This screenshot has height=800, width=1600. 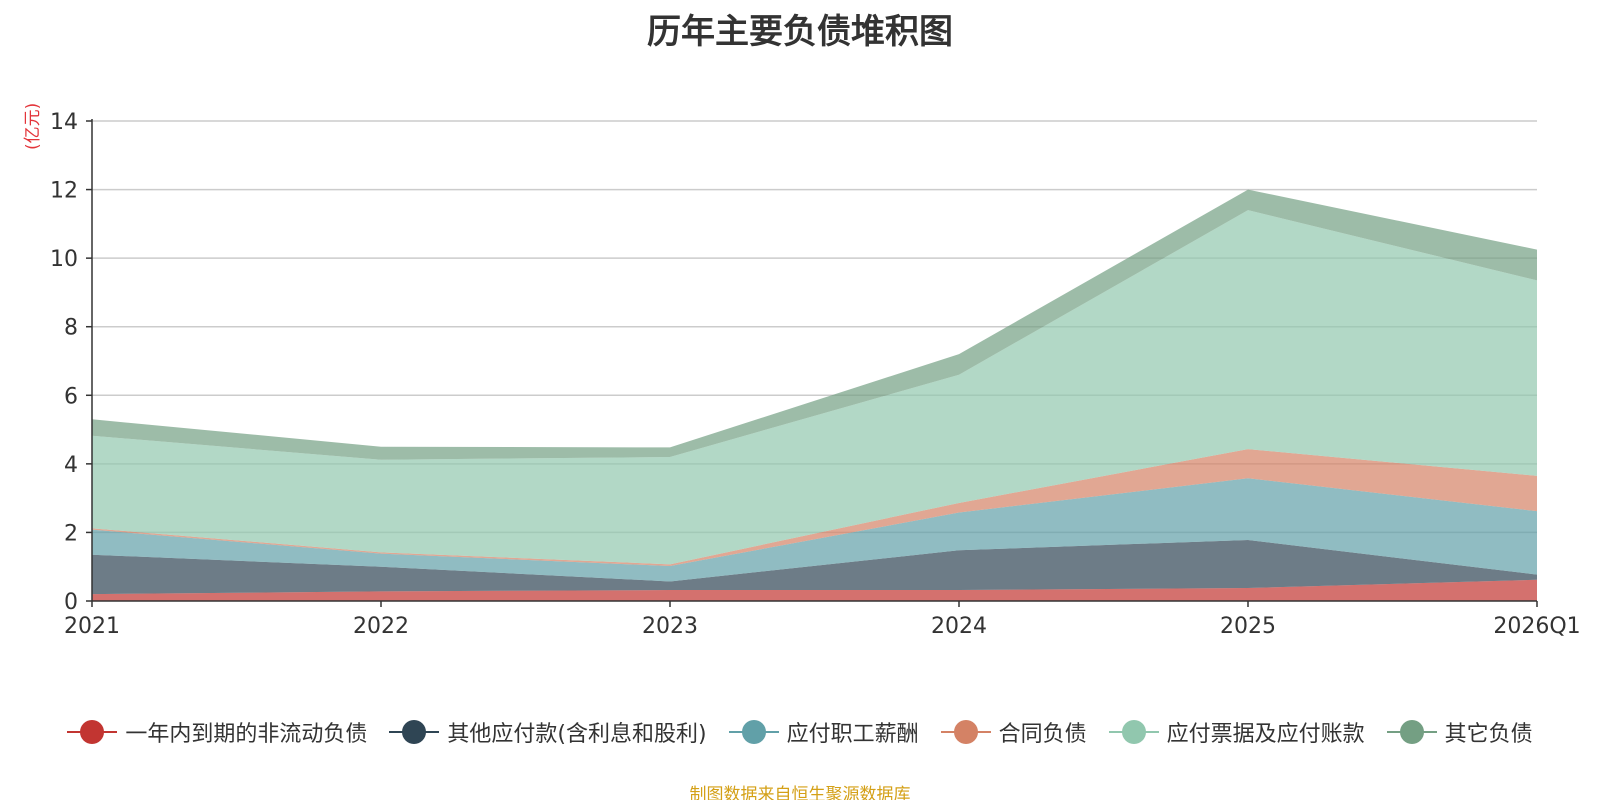 I want to click on y-tick-label-8: 8, so click(x=71, y=328).